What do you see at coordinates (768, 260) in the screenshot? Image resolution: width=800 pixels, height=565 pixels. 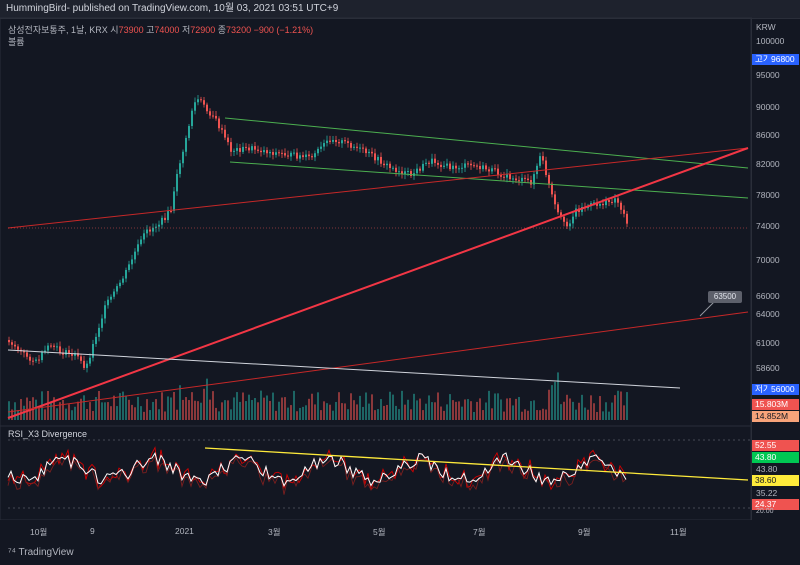 I see `price-tick: 70000` at bounding box center [768, 260].